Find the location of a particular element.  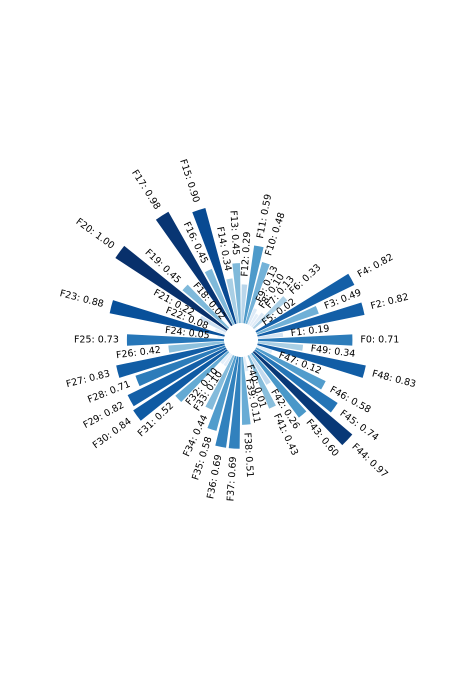

bar-f6 is located at coordinates (270, 312).